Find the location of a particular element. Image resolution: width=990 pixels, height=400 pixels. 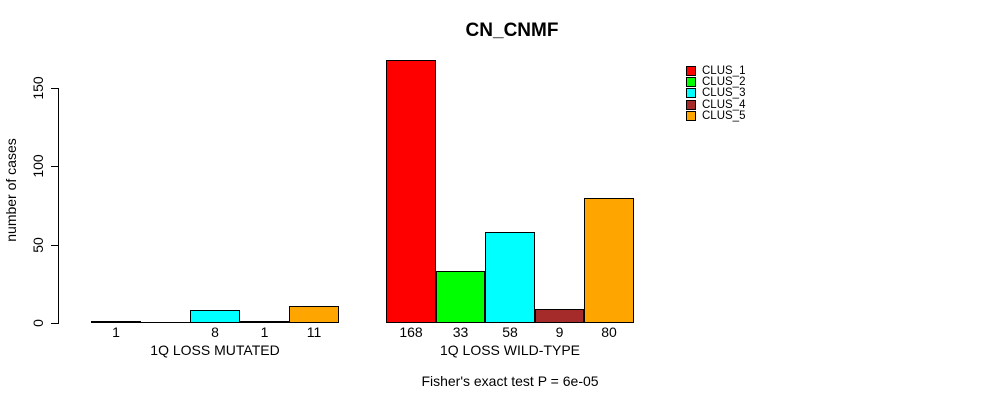

group-label: 1Q LOSS WILD-TYPE is located at coordinates (510, 350).